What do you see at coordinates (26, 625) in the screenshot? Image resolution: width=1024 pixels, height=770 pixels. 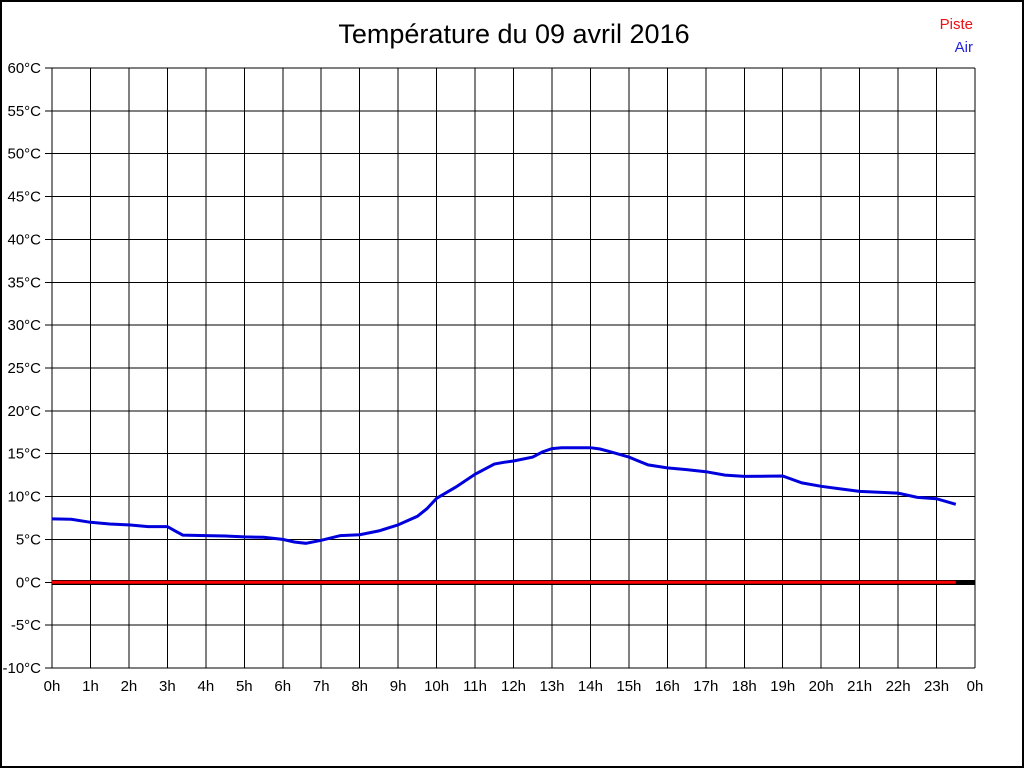 I see `y-tick-label: -5°C` at bounding box center [26, 625].